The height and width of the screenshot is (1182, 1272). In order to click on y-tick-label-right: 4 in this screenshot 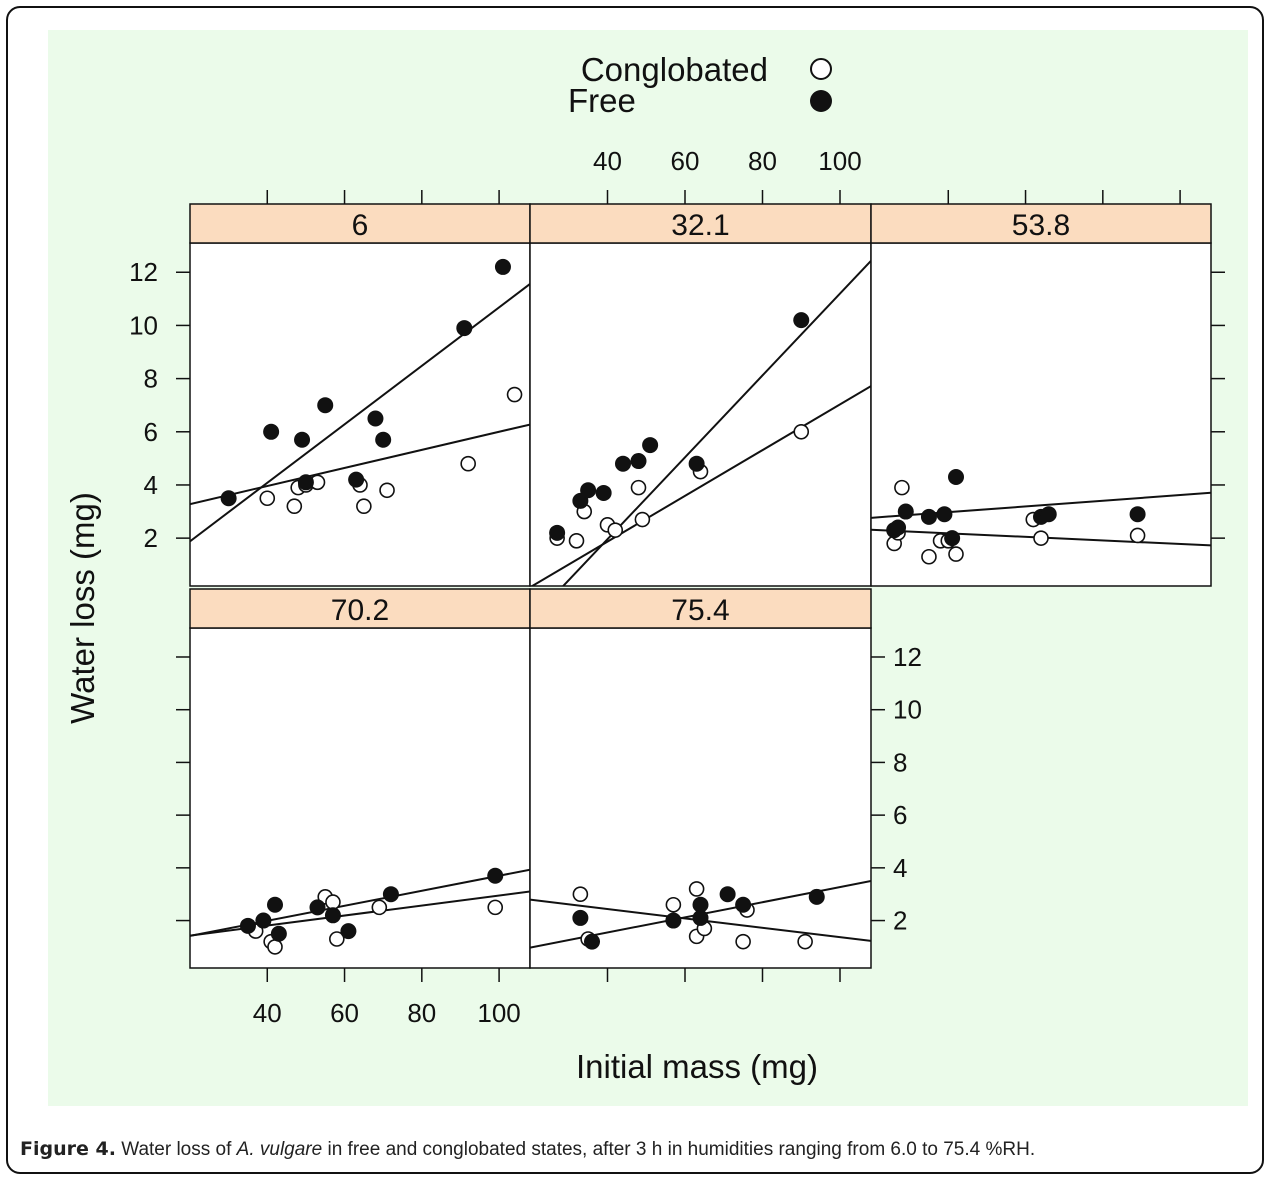, I will do `click(900, 868)`.